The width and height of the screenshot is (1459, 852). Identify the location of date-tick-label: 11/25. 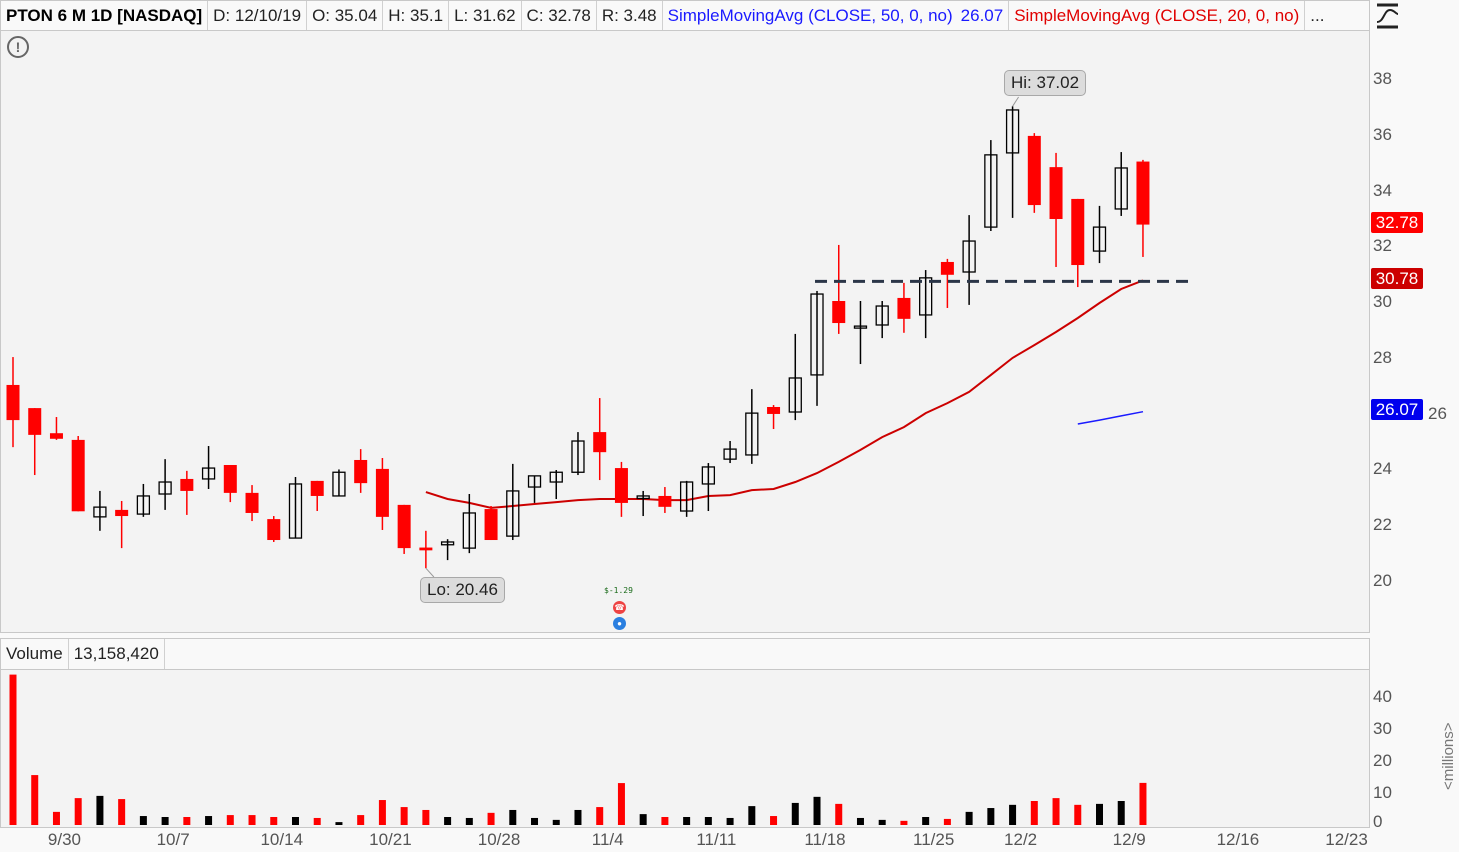
(934, 839).